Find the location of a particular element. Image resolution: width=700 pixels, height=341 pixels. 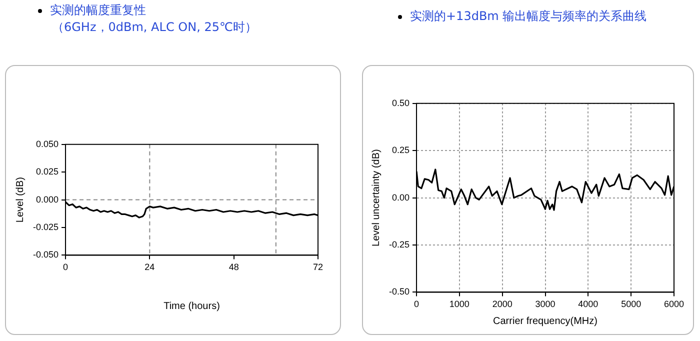

x-tick-label: 72 is located at coordinates (318, 267).